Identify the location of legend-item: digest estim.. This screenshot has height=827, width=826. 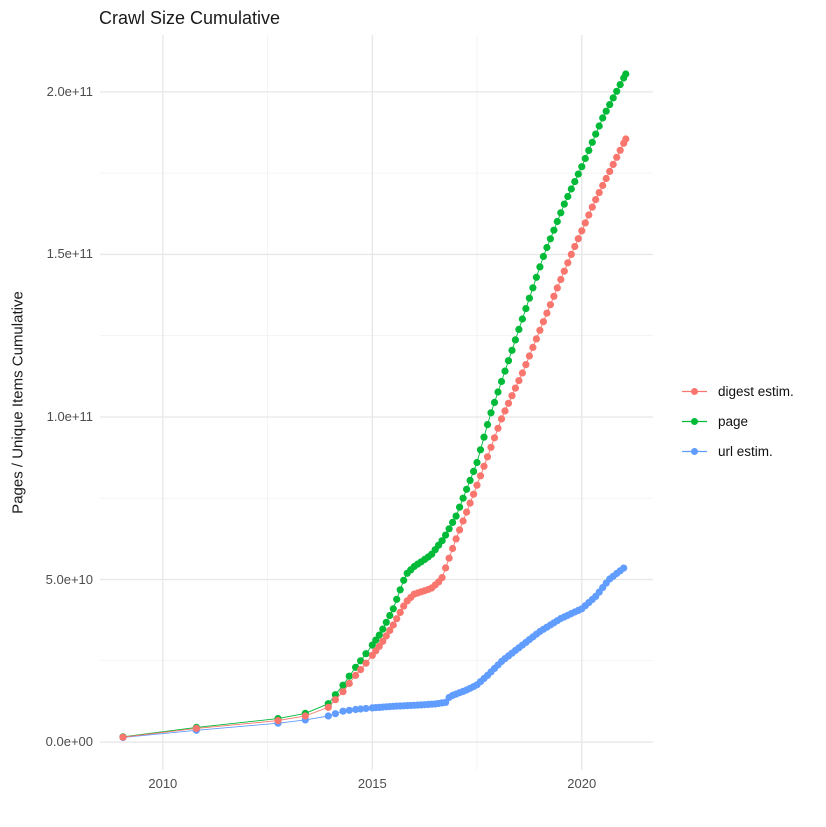
(737, 391).